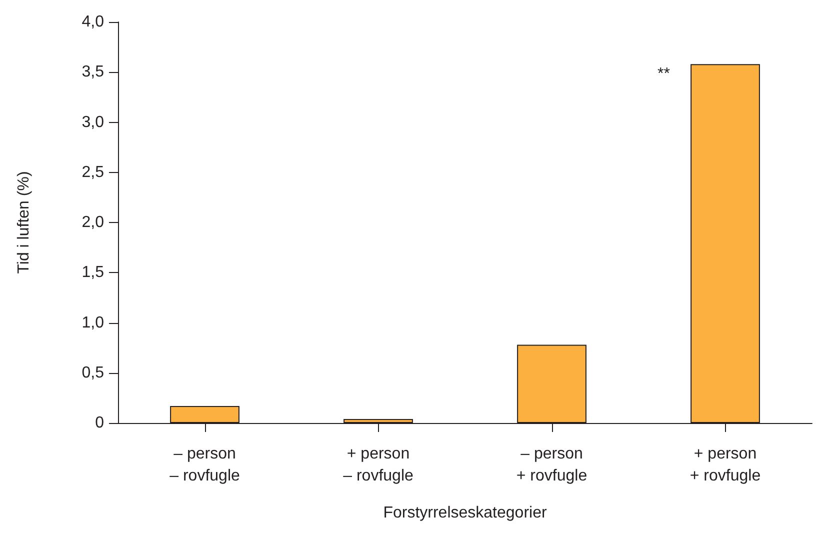 This screenshot has height=540, width=822. What do you see at coordinates (24, 222) in the screenshot?
I see `y-axis-title: Tid i luften (%)` at bounding box center [24, 222].